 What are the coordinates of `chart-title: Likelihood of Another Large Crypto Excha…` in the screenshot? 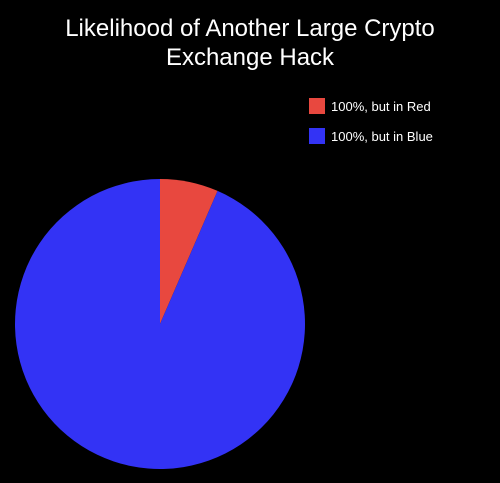 It's located at (250, 43).